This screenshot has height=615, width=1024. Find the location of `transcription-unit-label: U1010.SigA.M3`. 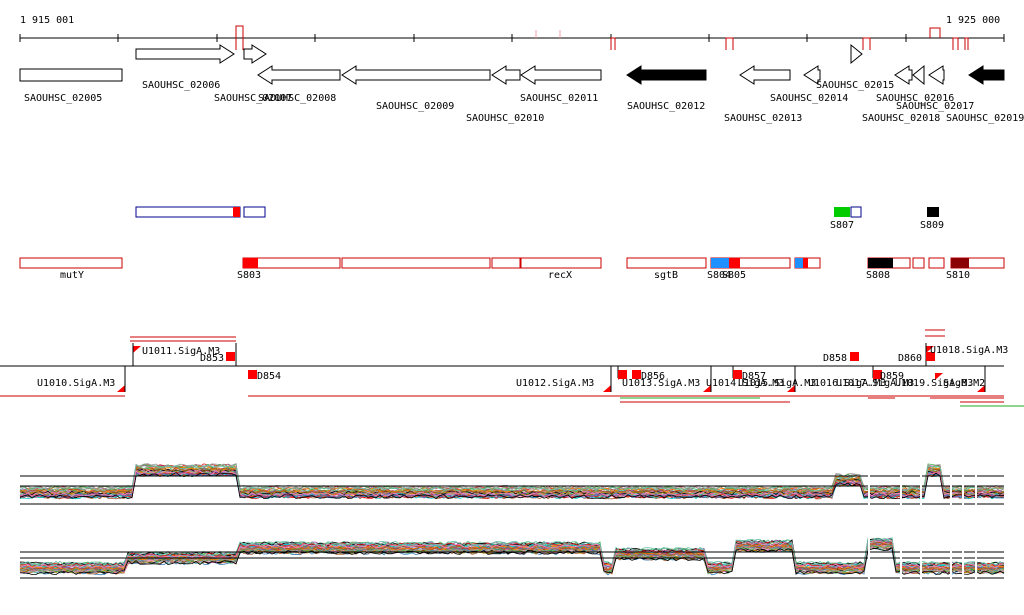

transcription-unit-label: U1010.SigA.M3 is located at coordinates (76, 383).